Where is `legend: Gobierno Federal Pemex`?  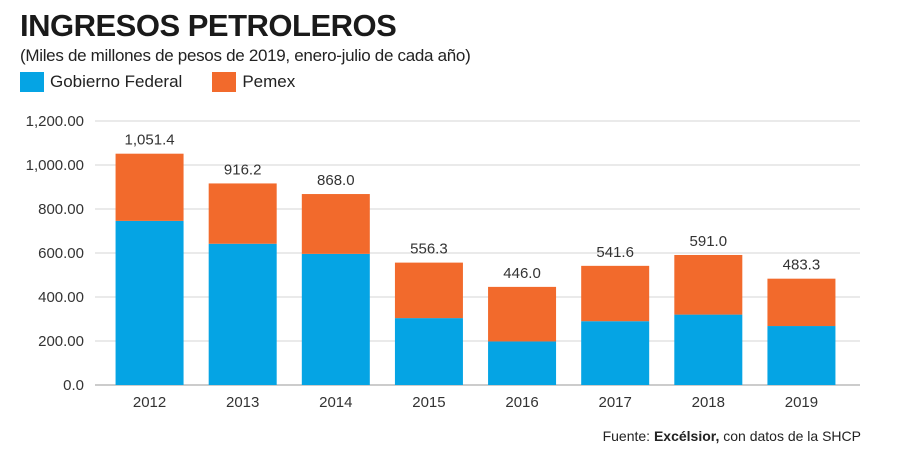
legend: Gobierno Federal Pemex is located at coordinates (172, 82).